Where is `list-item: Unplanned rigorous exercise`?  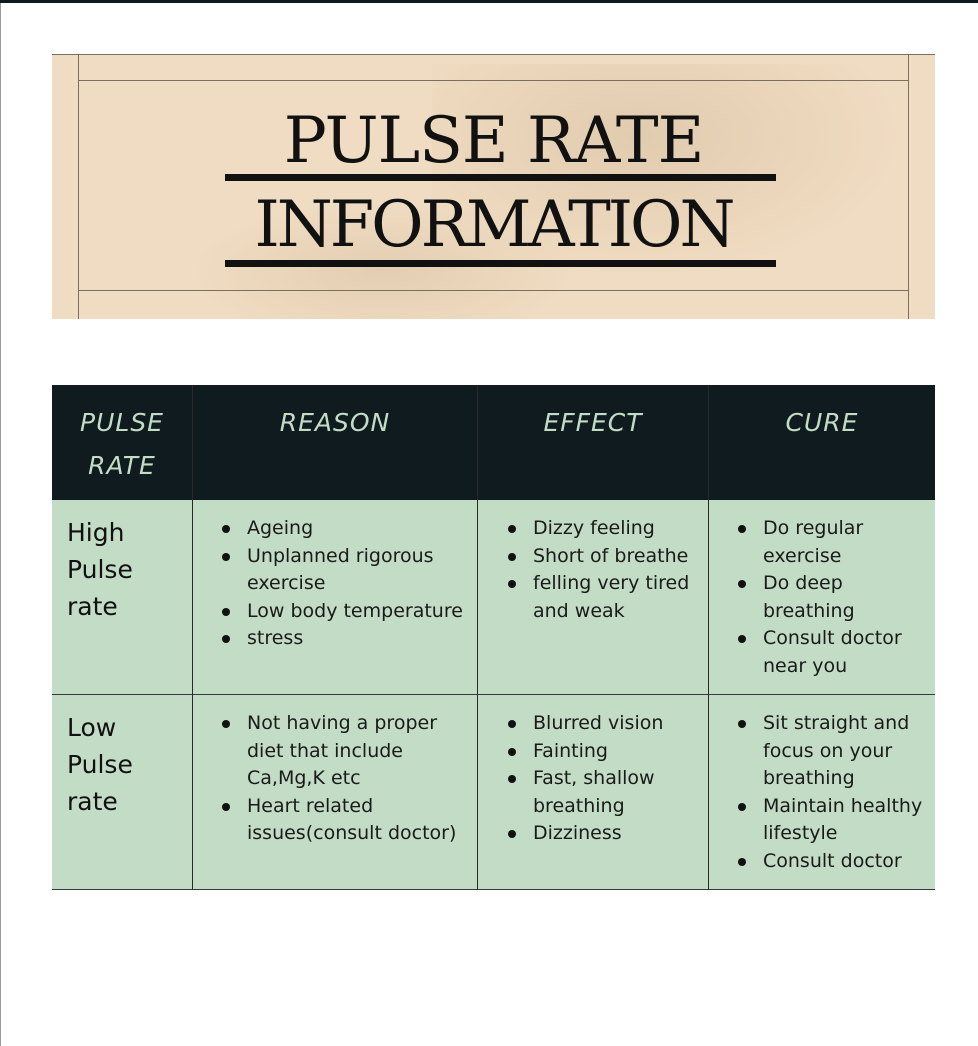
list-item: Unplanned rigorous exercise is located at coordinates (344, 570).